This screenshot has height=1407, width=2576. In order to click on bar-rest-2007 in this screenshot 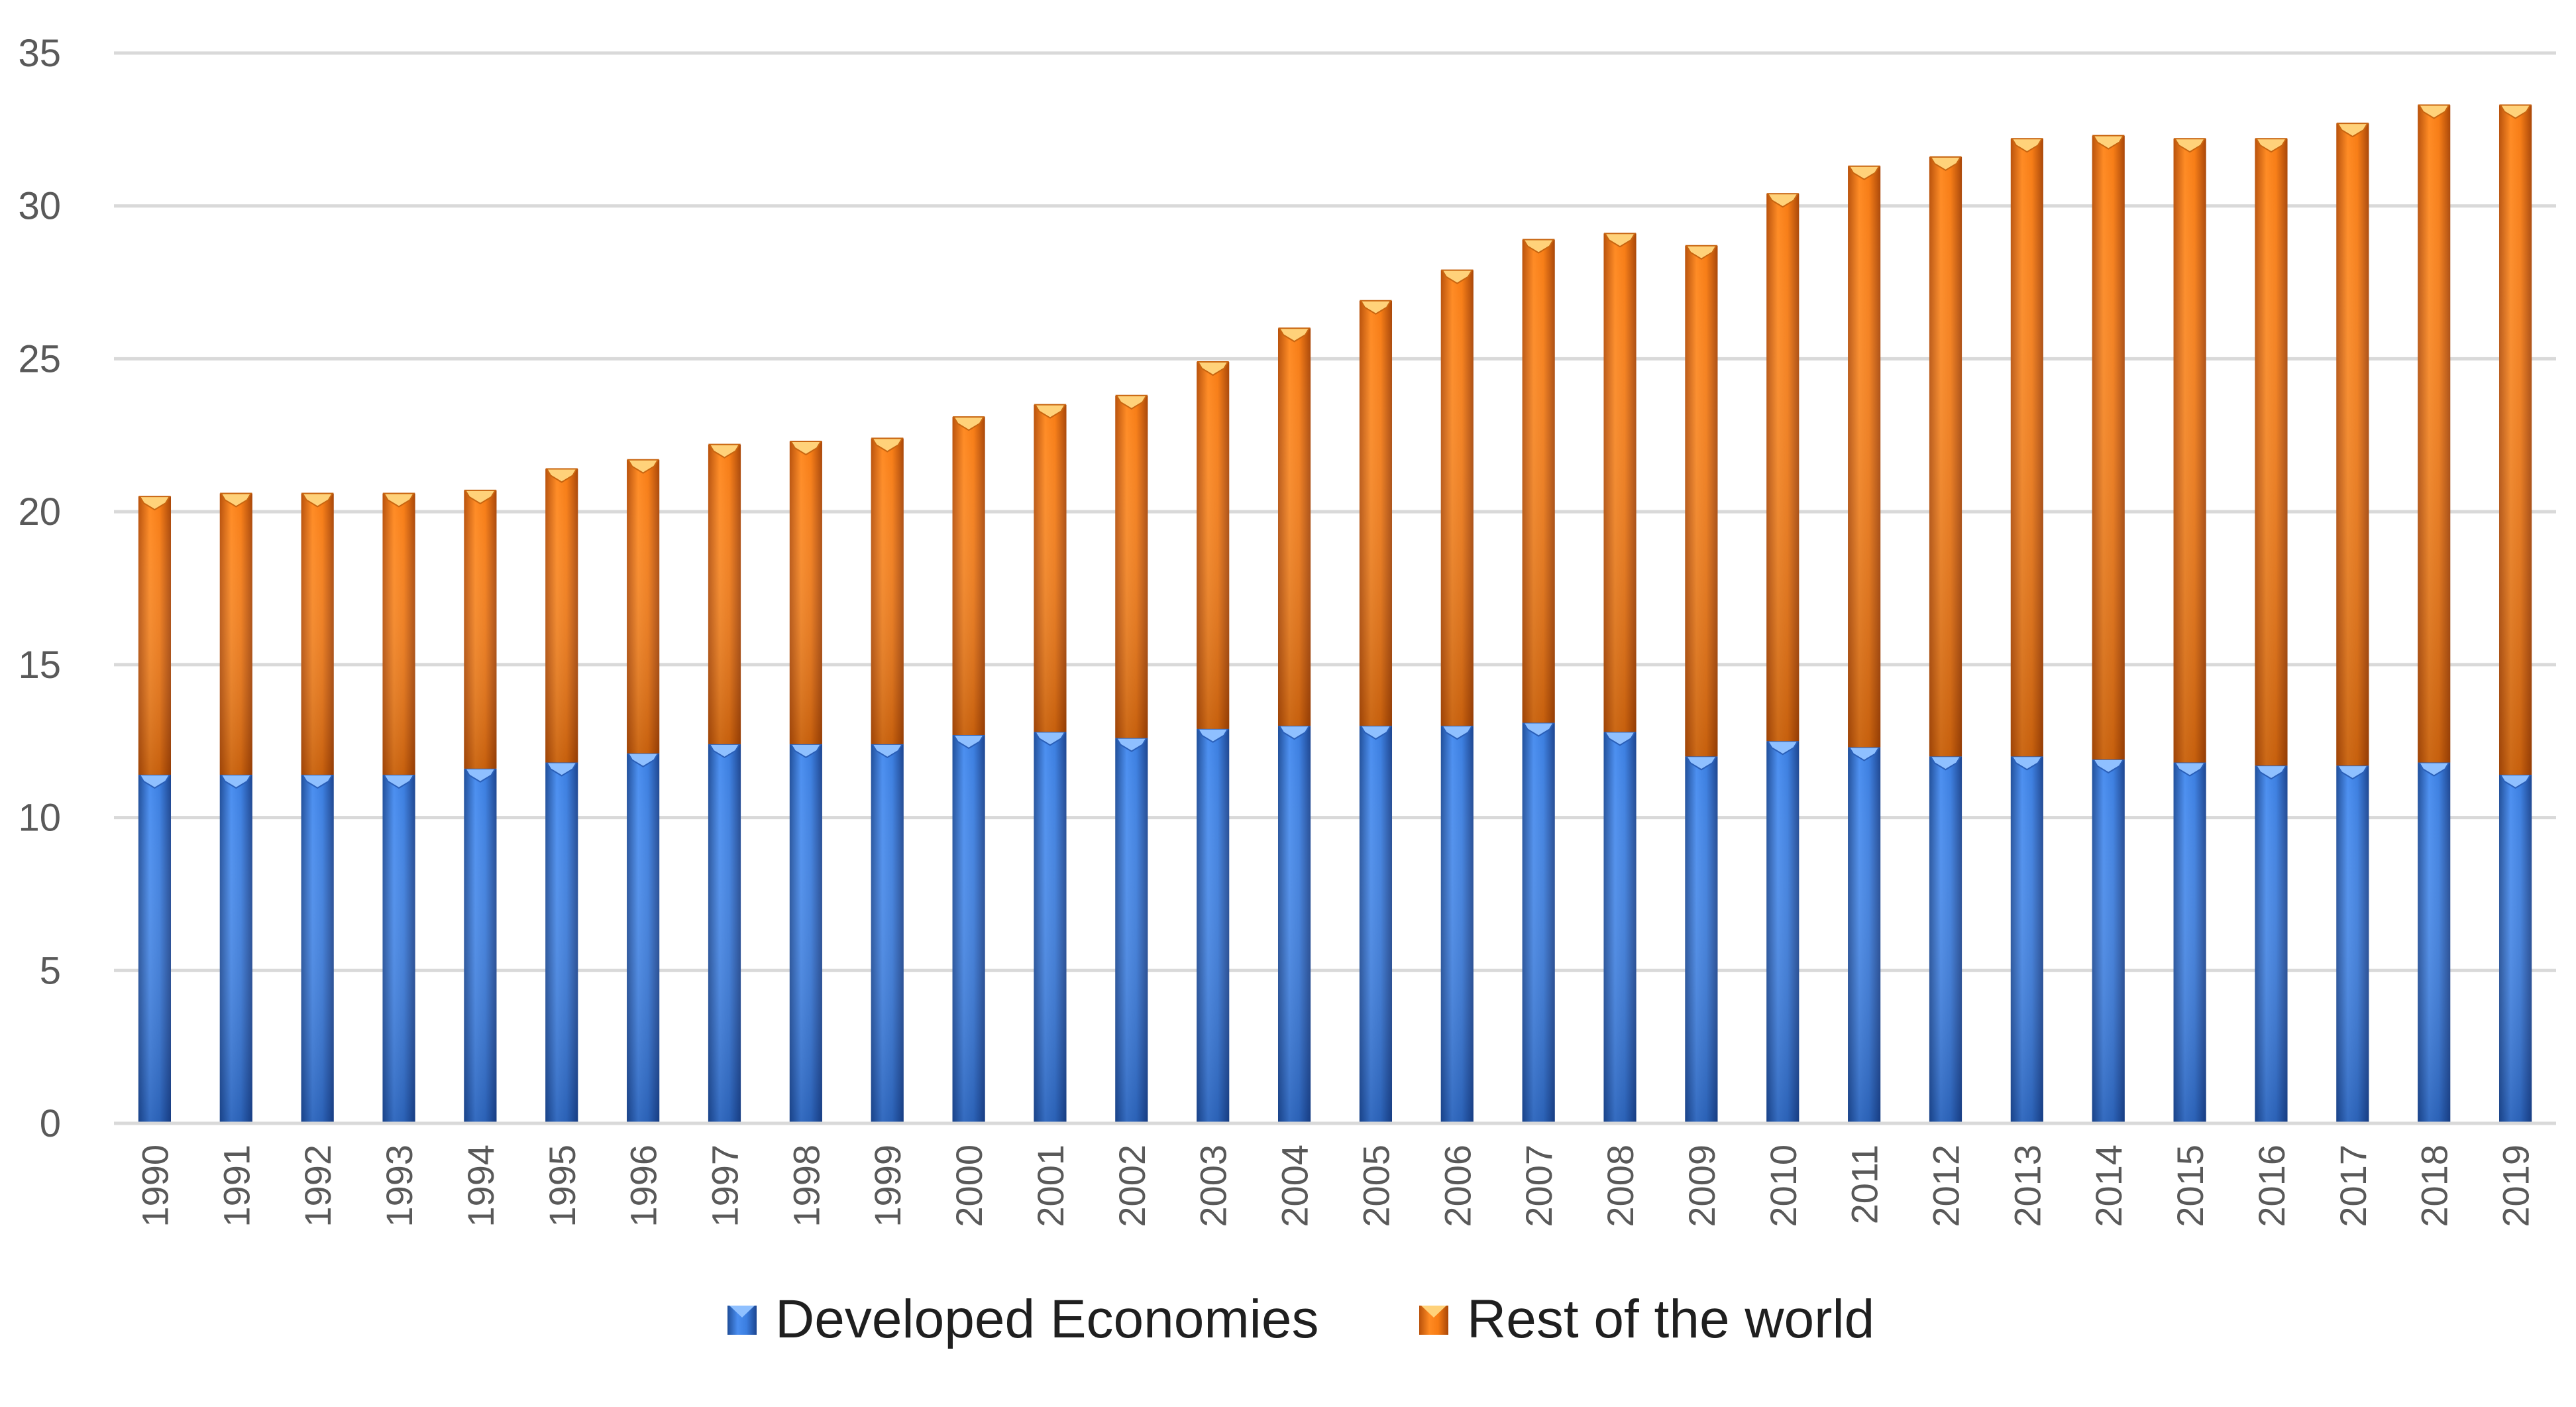, I will do `click(1539, 481)`.